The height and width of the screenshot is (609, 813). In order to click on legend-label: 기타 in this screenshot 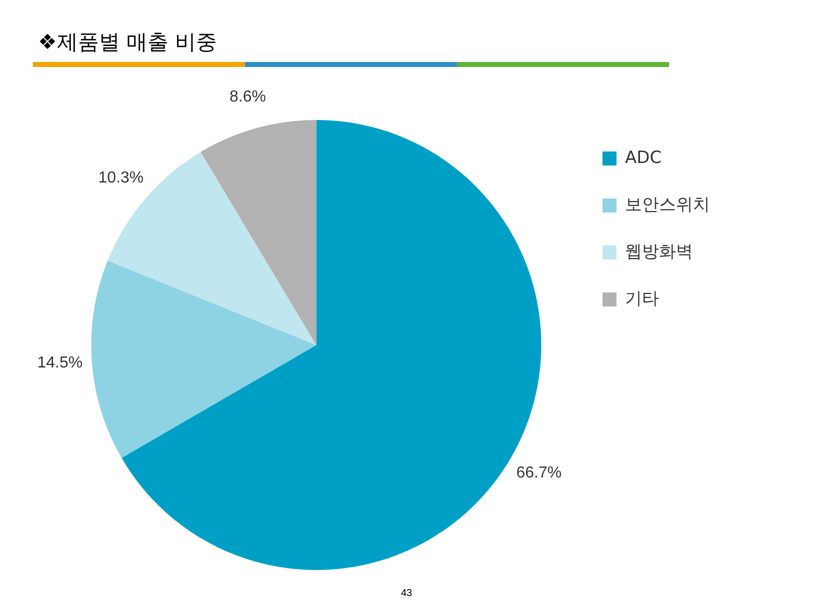, I will do `click(642, 298)`.